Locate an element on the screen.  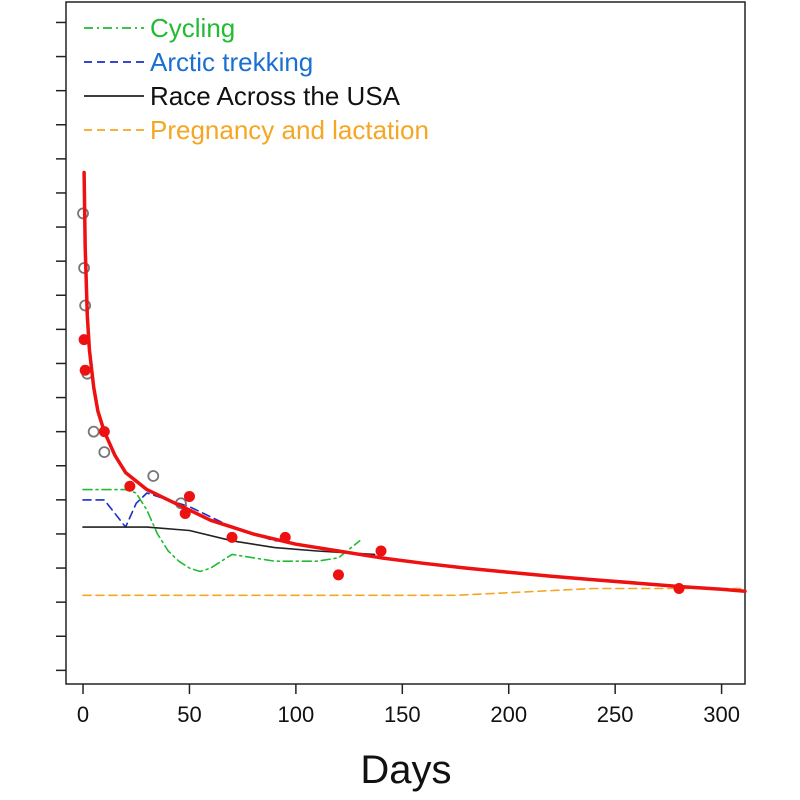
legend-label-0: Cycling is located at coordinates (192, 28).